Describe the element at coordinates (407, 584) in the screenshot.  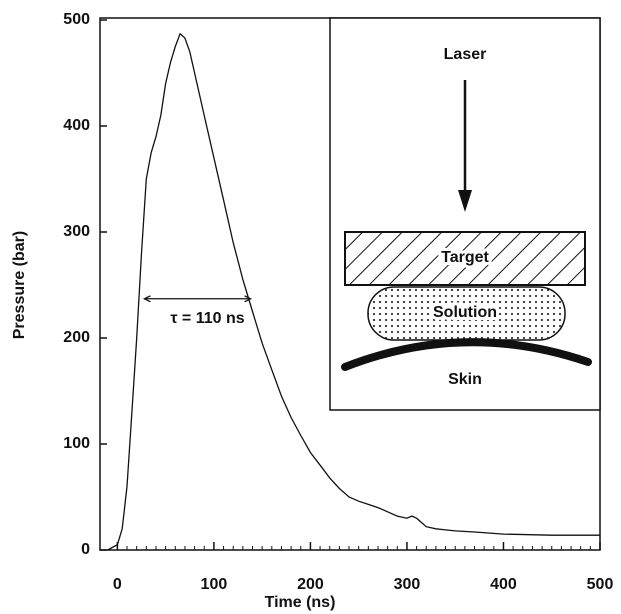
I see `x-tick-label: 300` at that location.